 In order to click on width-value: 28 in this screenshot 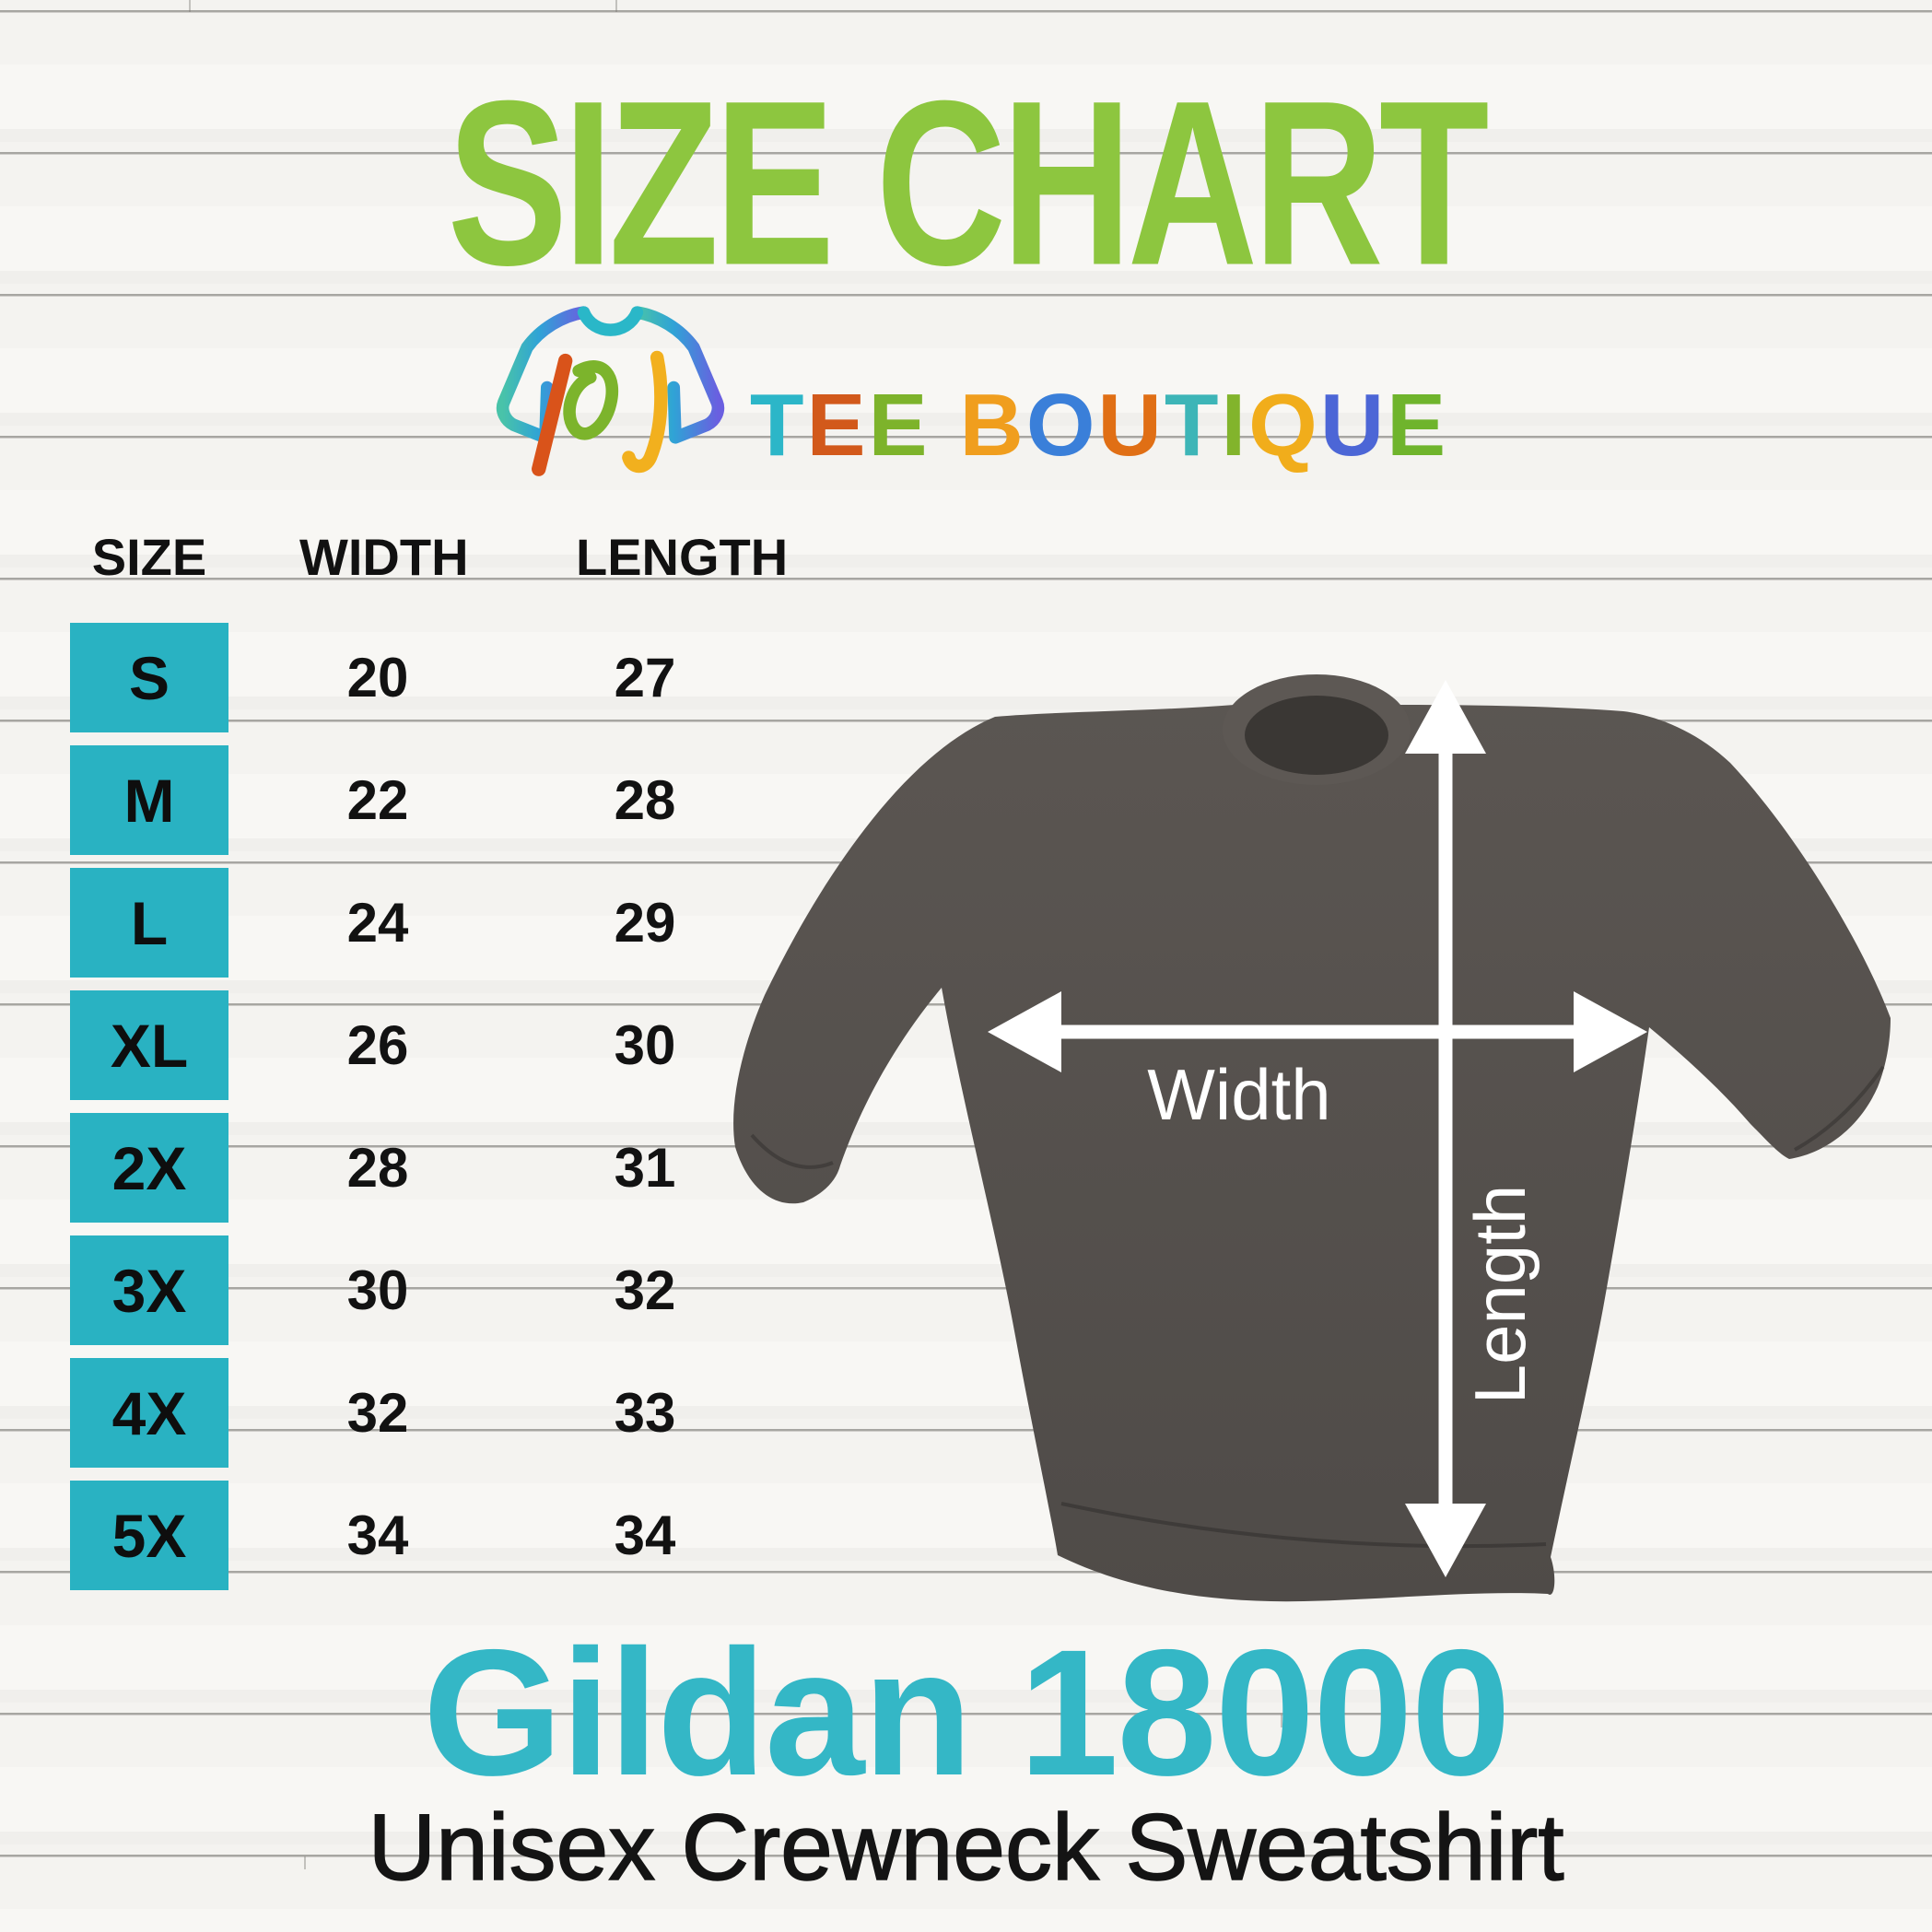, I will do `click(377, 1168)`.